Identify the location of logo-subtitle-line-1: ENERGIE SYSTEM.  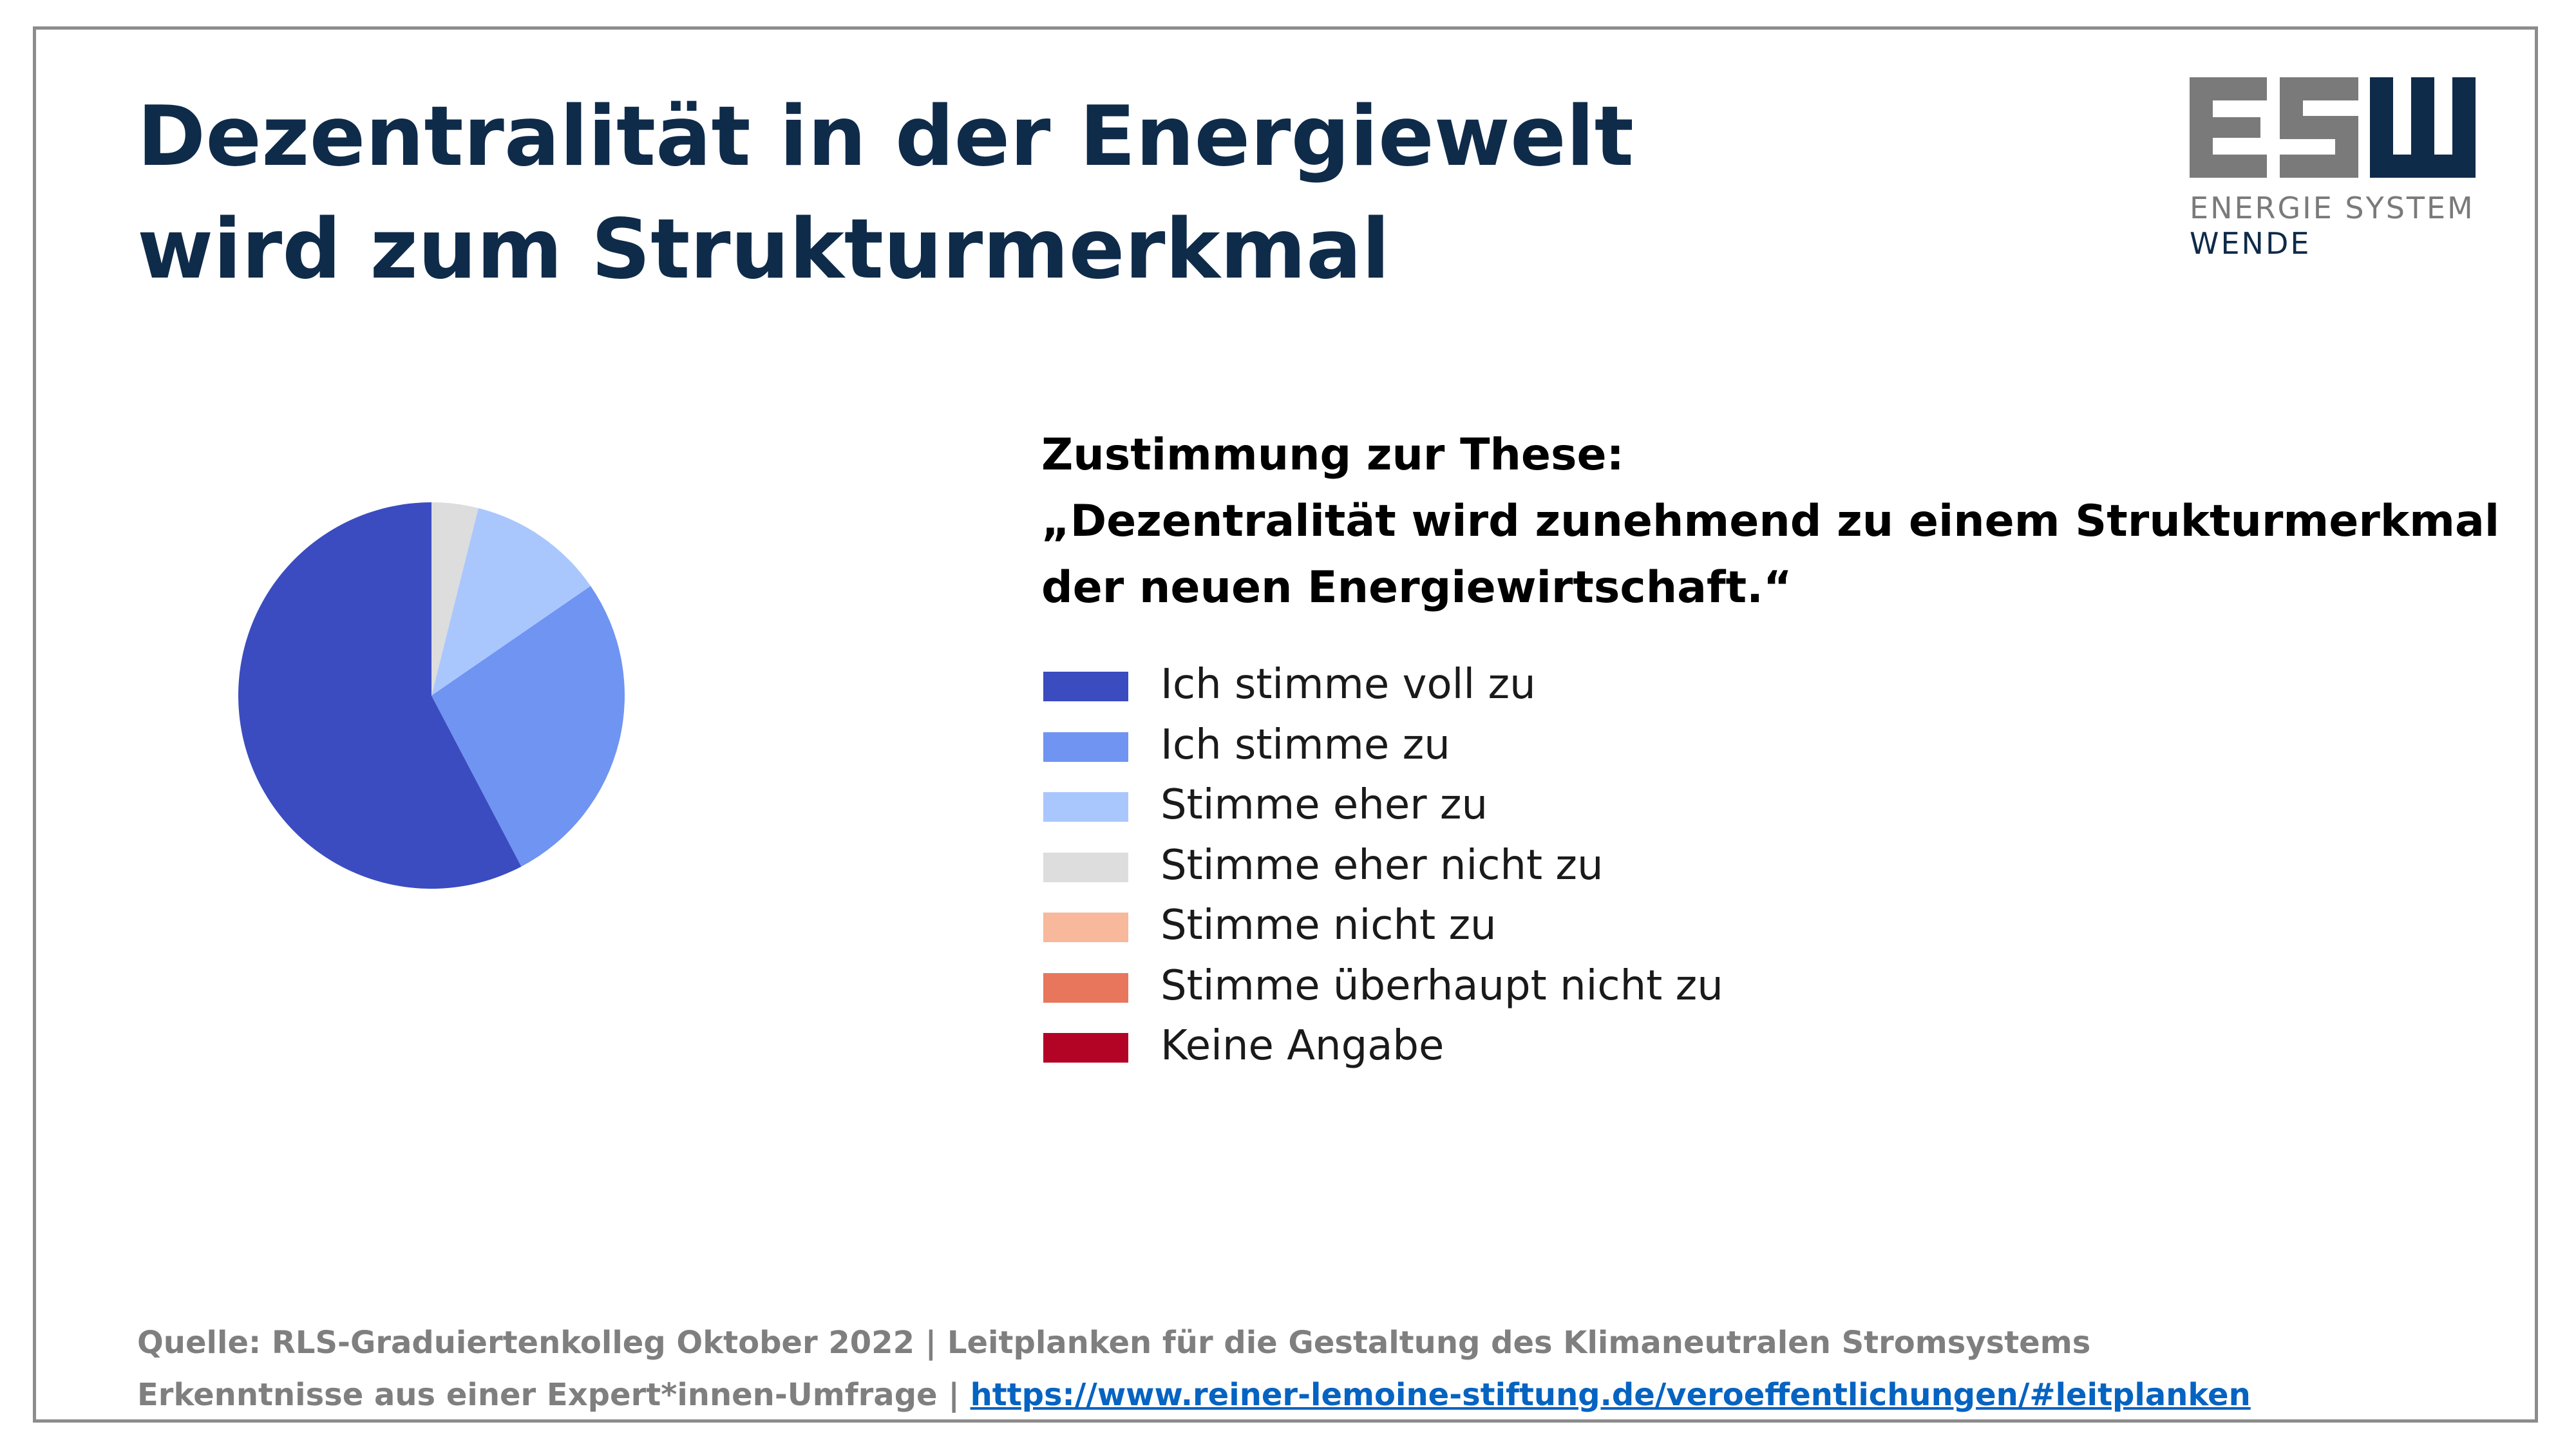
(2332, 208).